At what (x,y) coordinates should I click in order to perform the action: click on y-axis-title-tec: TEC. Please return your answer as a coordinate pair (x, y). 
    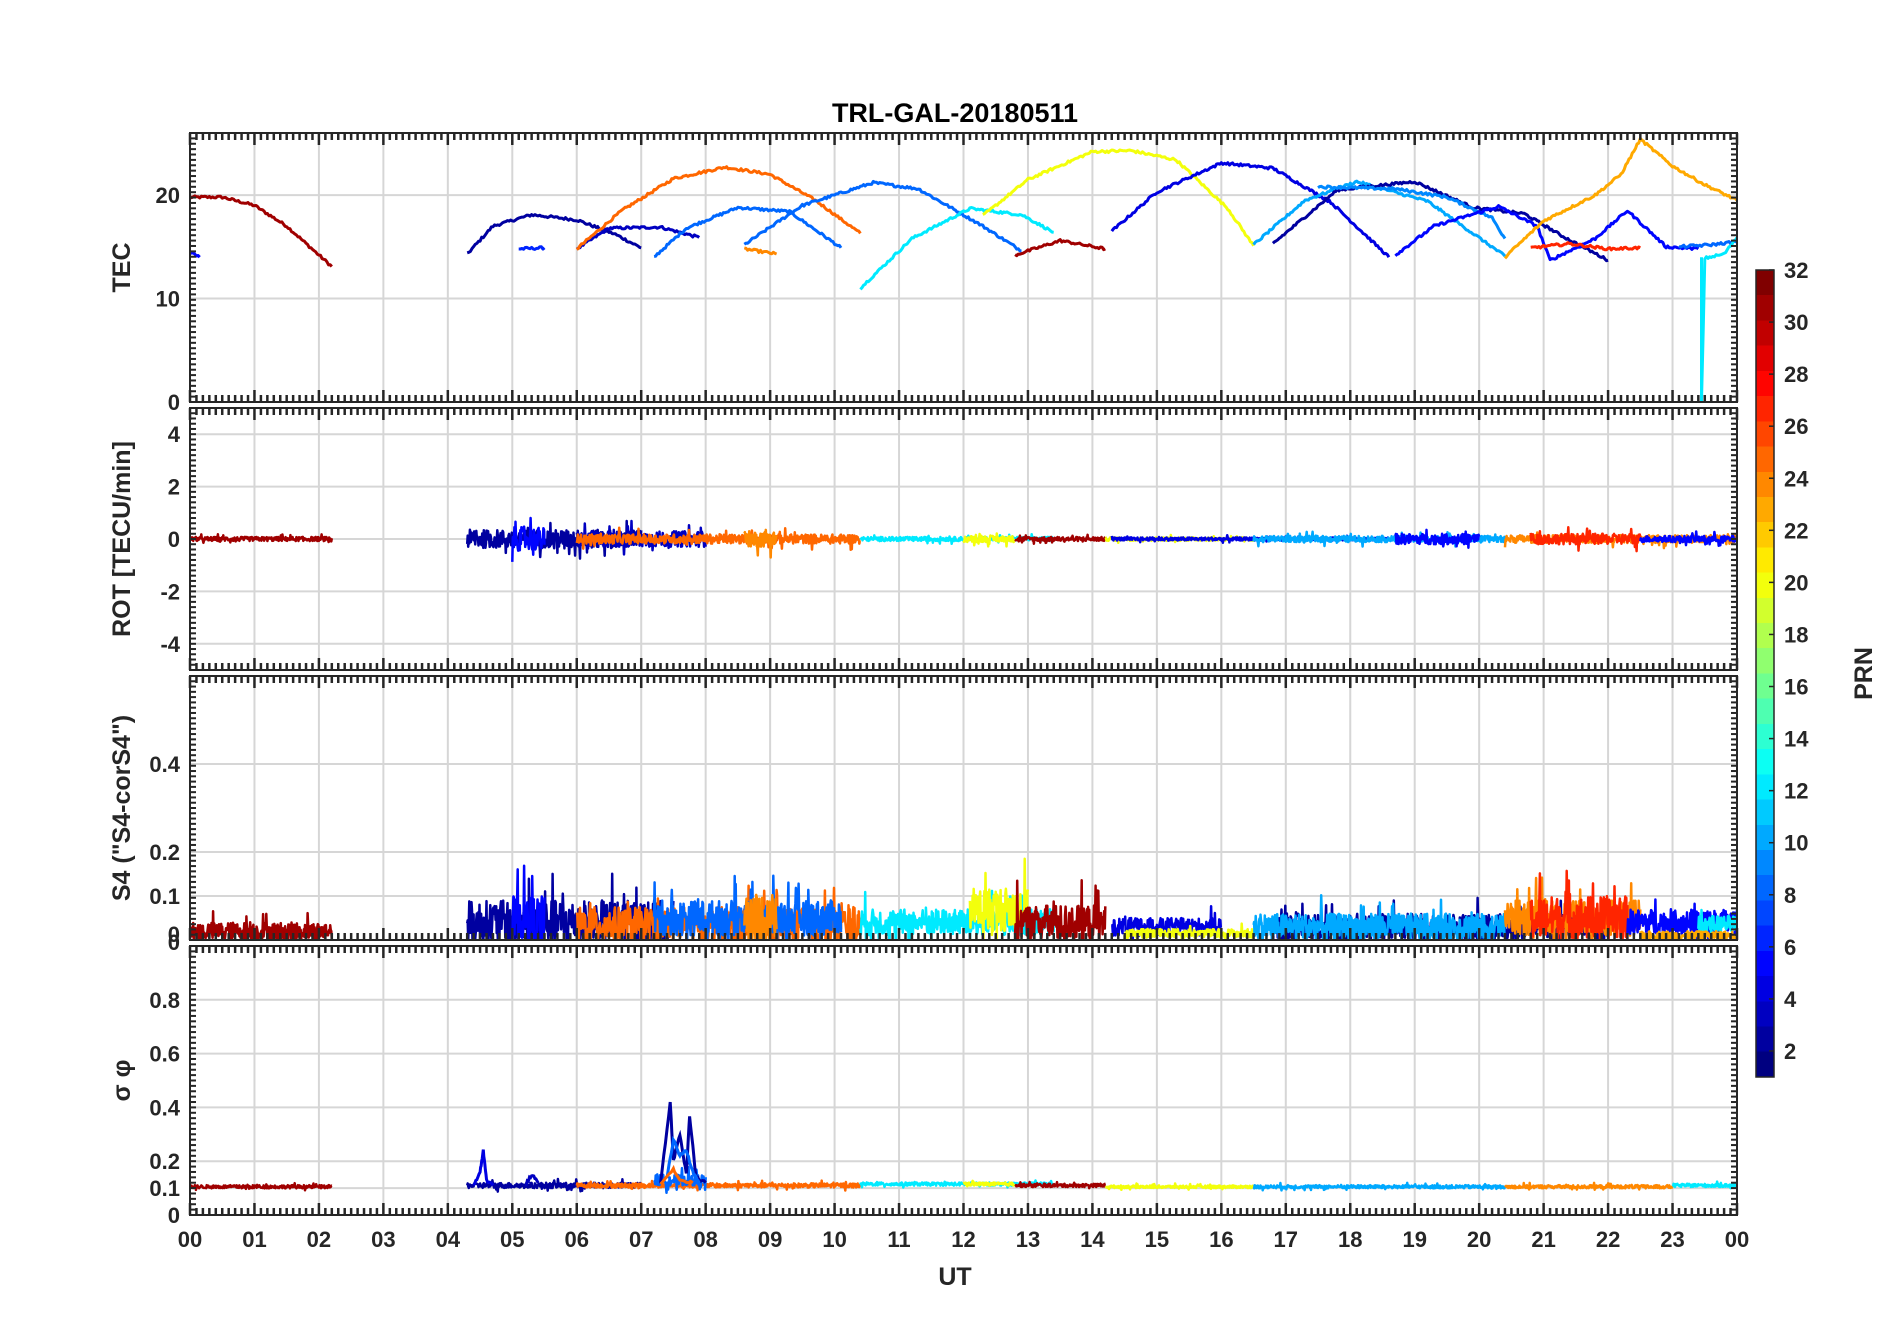
    Looking at the image, I should click on (122, 268).